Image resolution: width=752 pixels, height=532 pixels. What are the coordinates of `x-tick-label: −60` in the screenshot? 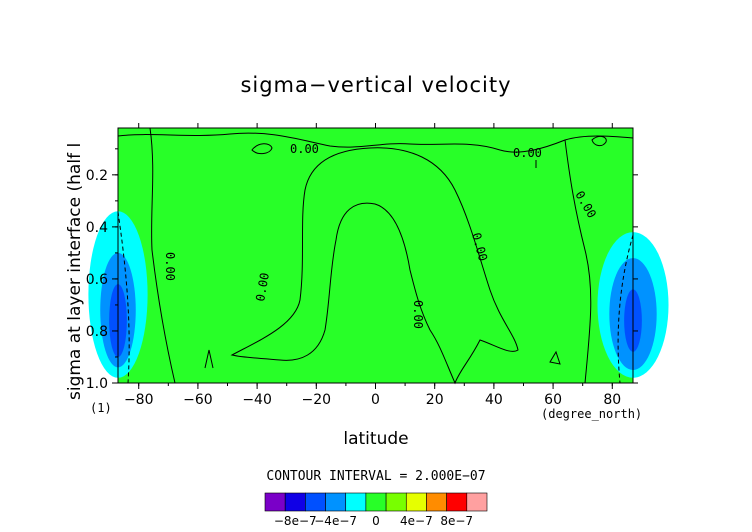 It's located at (198, 400).